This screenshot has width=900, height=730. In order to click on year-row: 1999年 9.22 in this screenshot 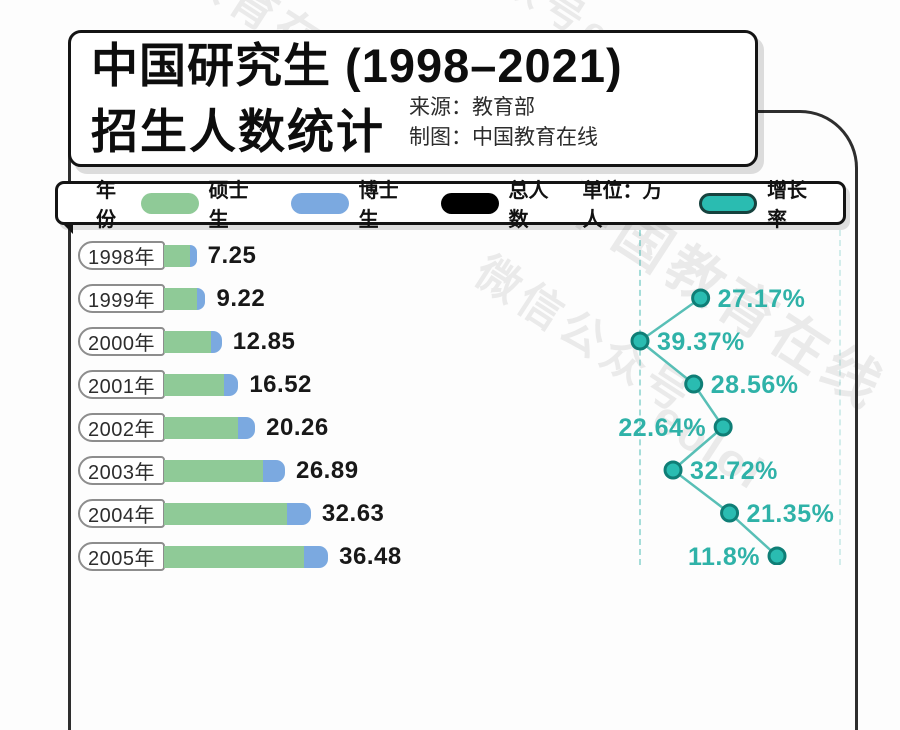, I will do `click(171, 298)`.